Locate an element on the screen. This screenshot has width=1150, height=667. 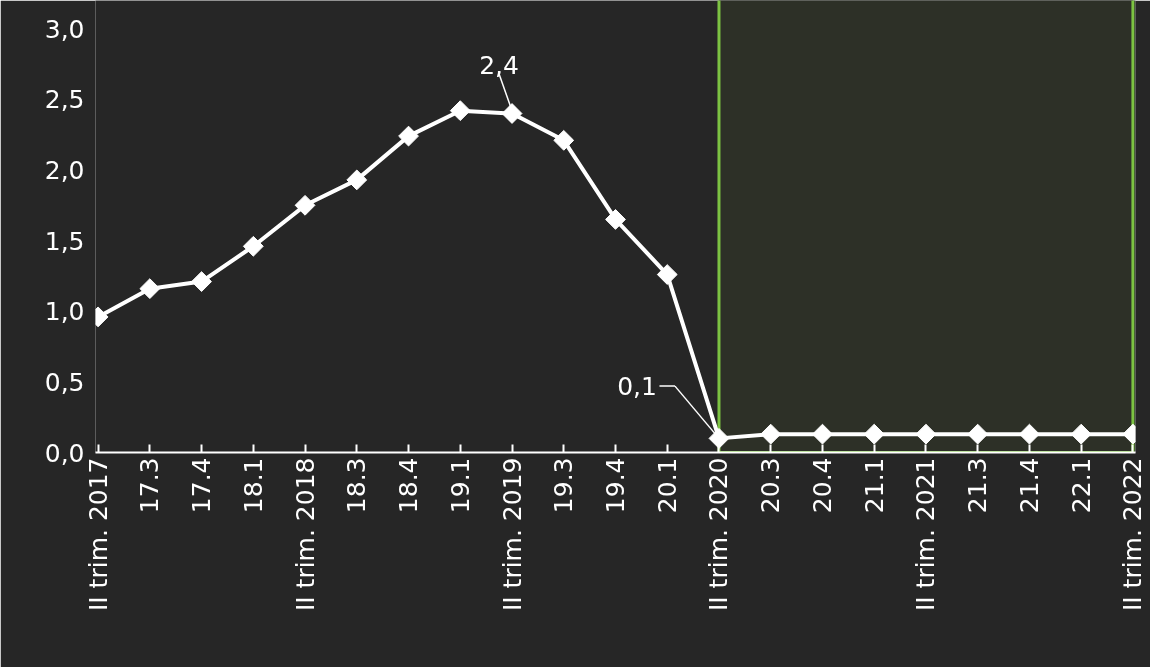
x-tick-label: 21.1 is located at coordinates (874, 485).